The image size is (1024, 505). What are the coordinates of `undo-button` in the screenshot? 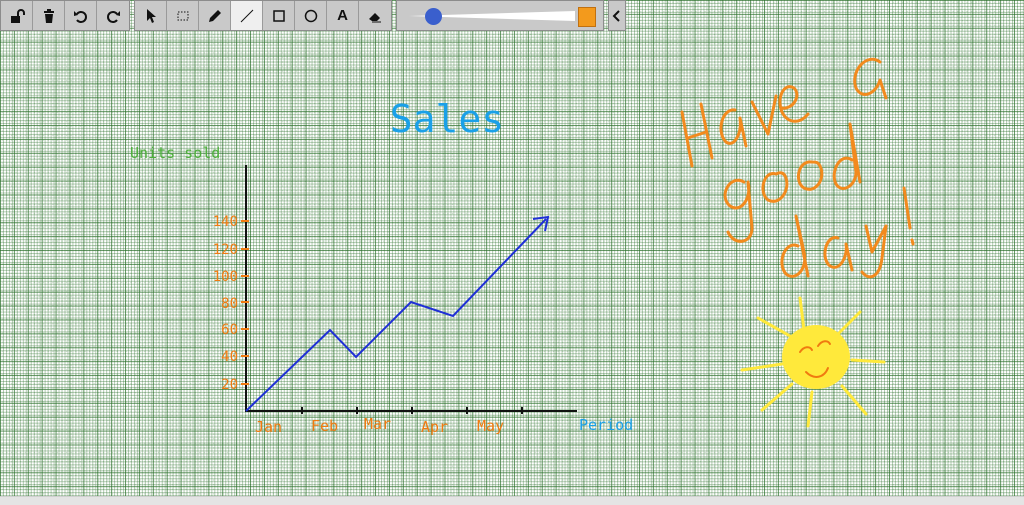 It's located at (81, 15).